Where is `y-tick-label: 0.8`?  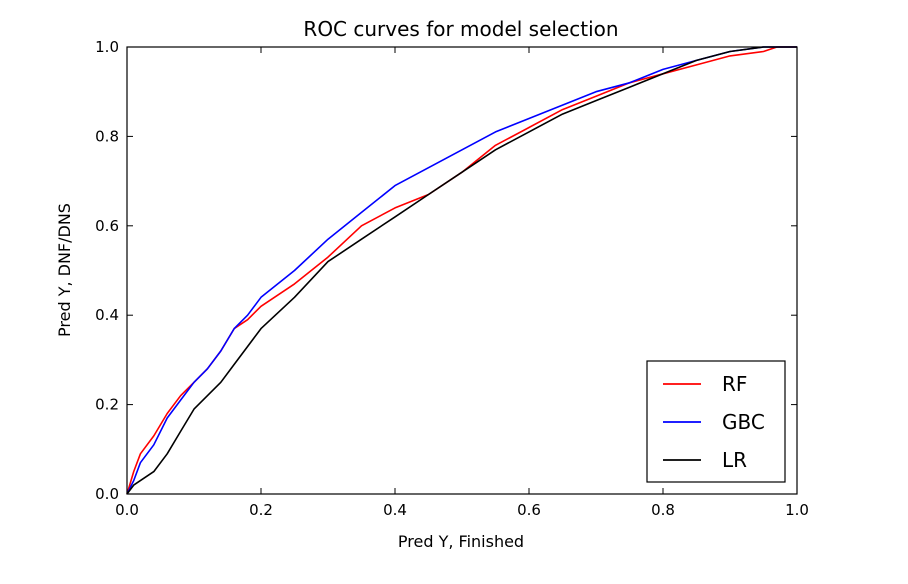 y-tick-label: 0.8 is located at coordinates (107, 136).